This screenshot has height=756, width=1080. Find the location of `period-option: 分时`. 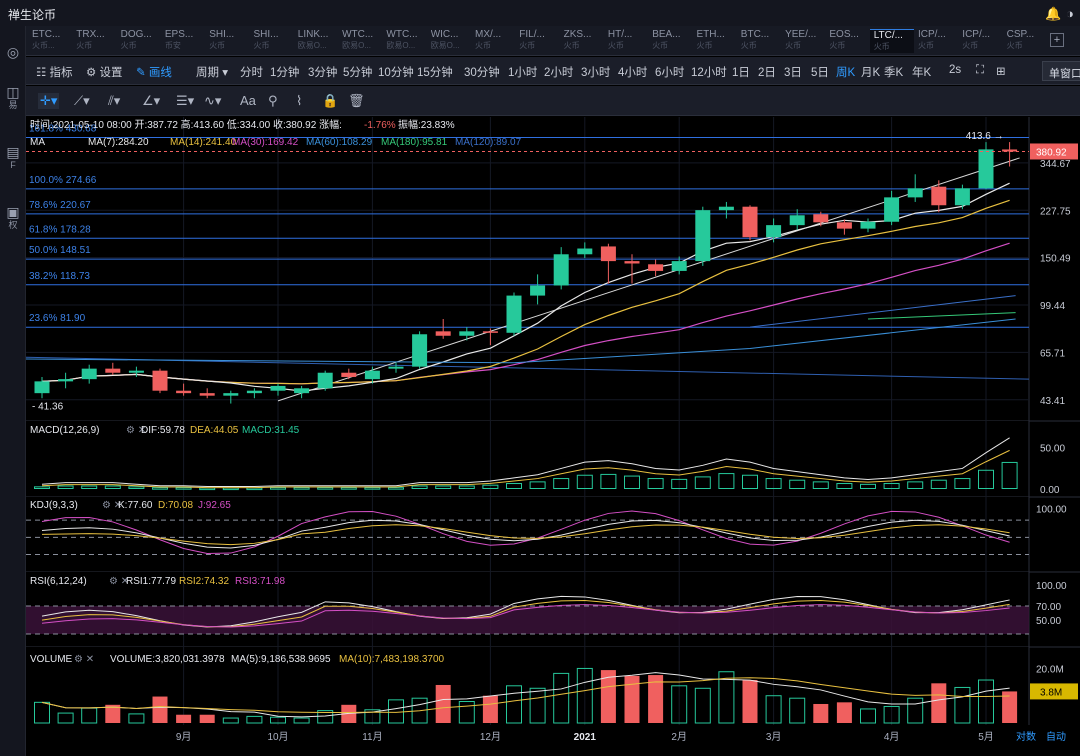

period-option: 分时 is located at coordinates (251, 73).